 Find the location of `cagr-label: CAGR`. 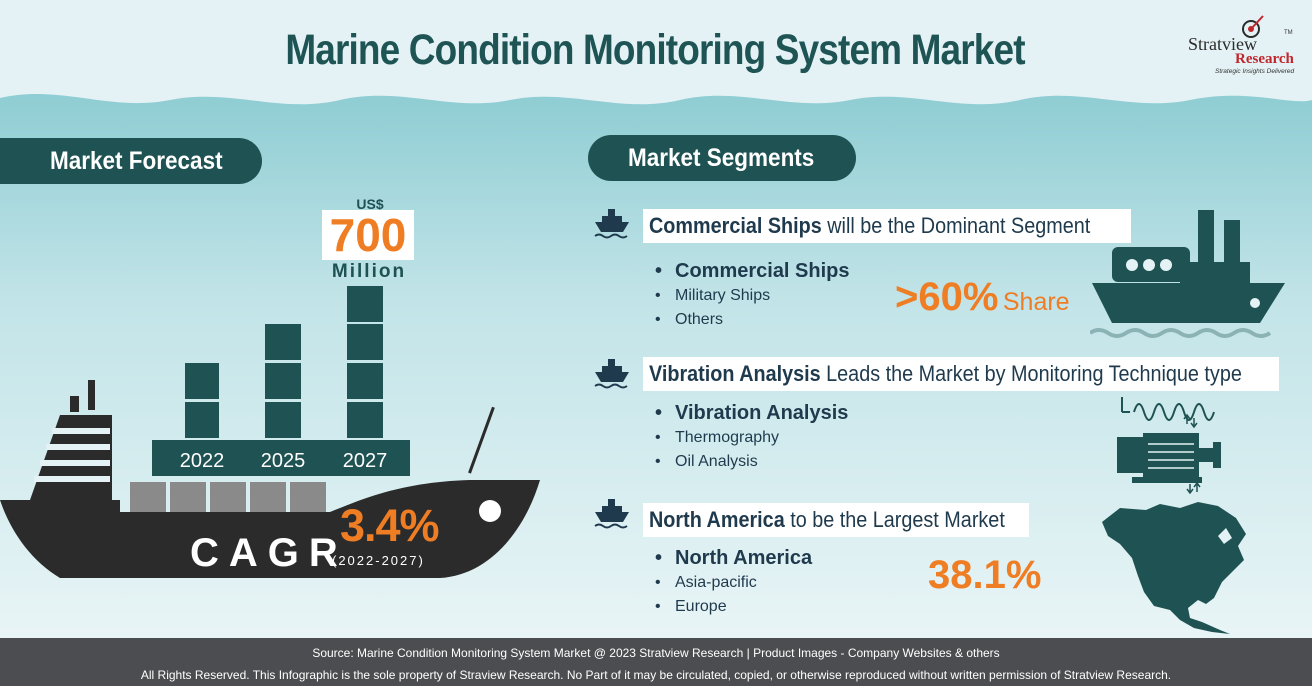

cagr-label: CAGR is located at coordinates (269, 553).